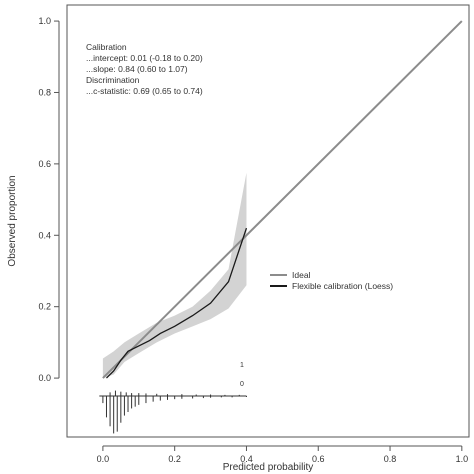 Image resolution: width=474 pixels, height=474 pixels. I want to click on legend-label-ideal: Ideal, so click(301, 275).